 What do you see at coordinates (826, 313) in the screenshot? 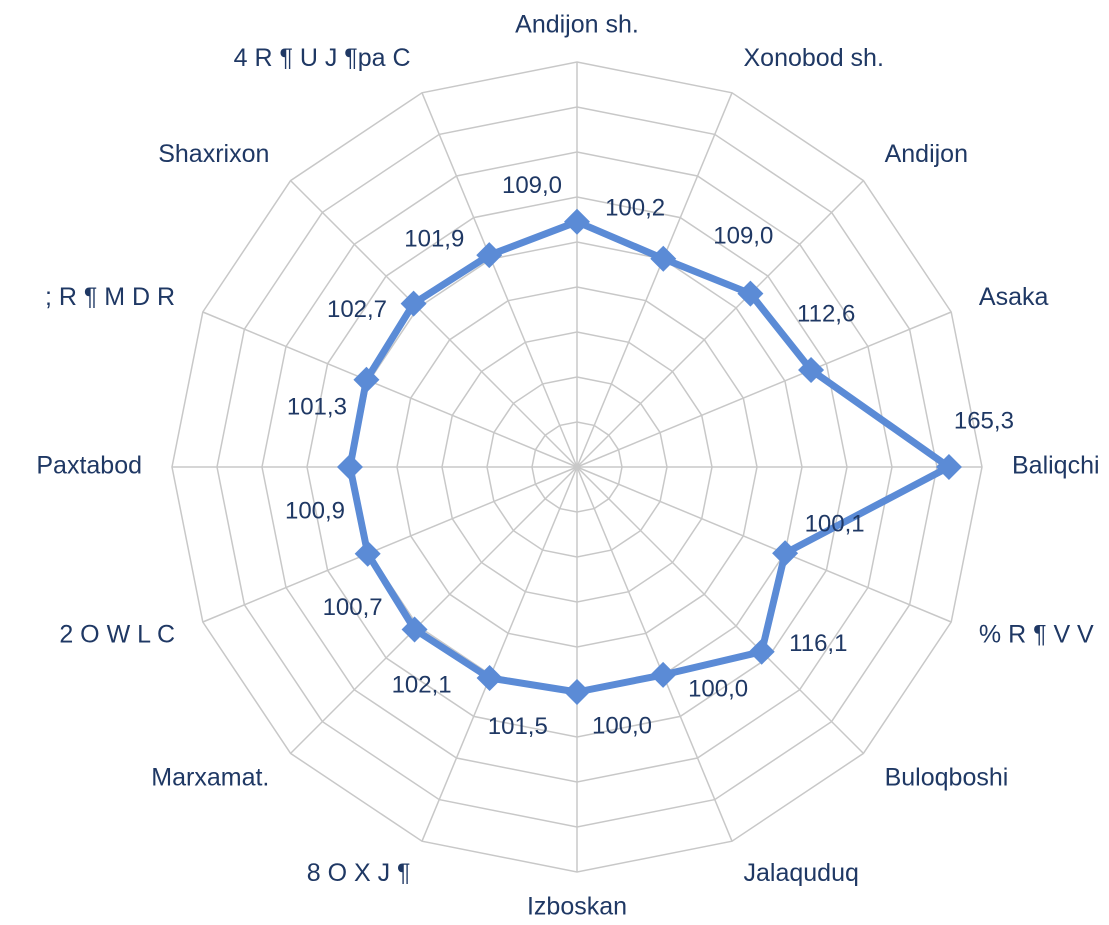
I see `value-label: 112,6` at bounding box center [826, 313].